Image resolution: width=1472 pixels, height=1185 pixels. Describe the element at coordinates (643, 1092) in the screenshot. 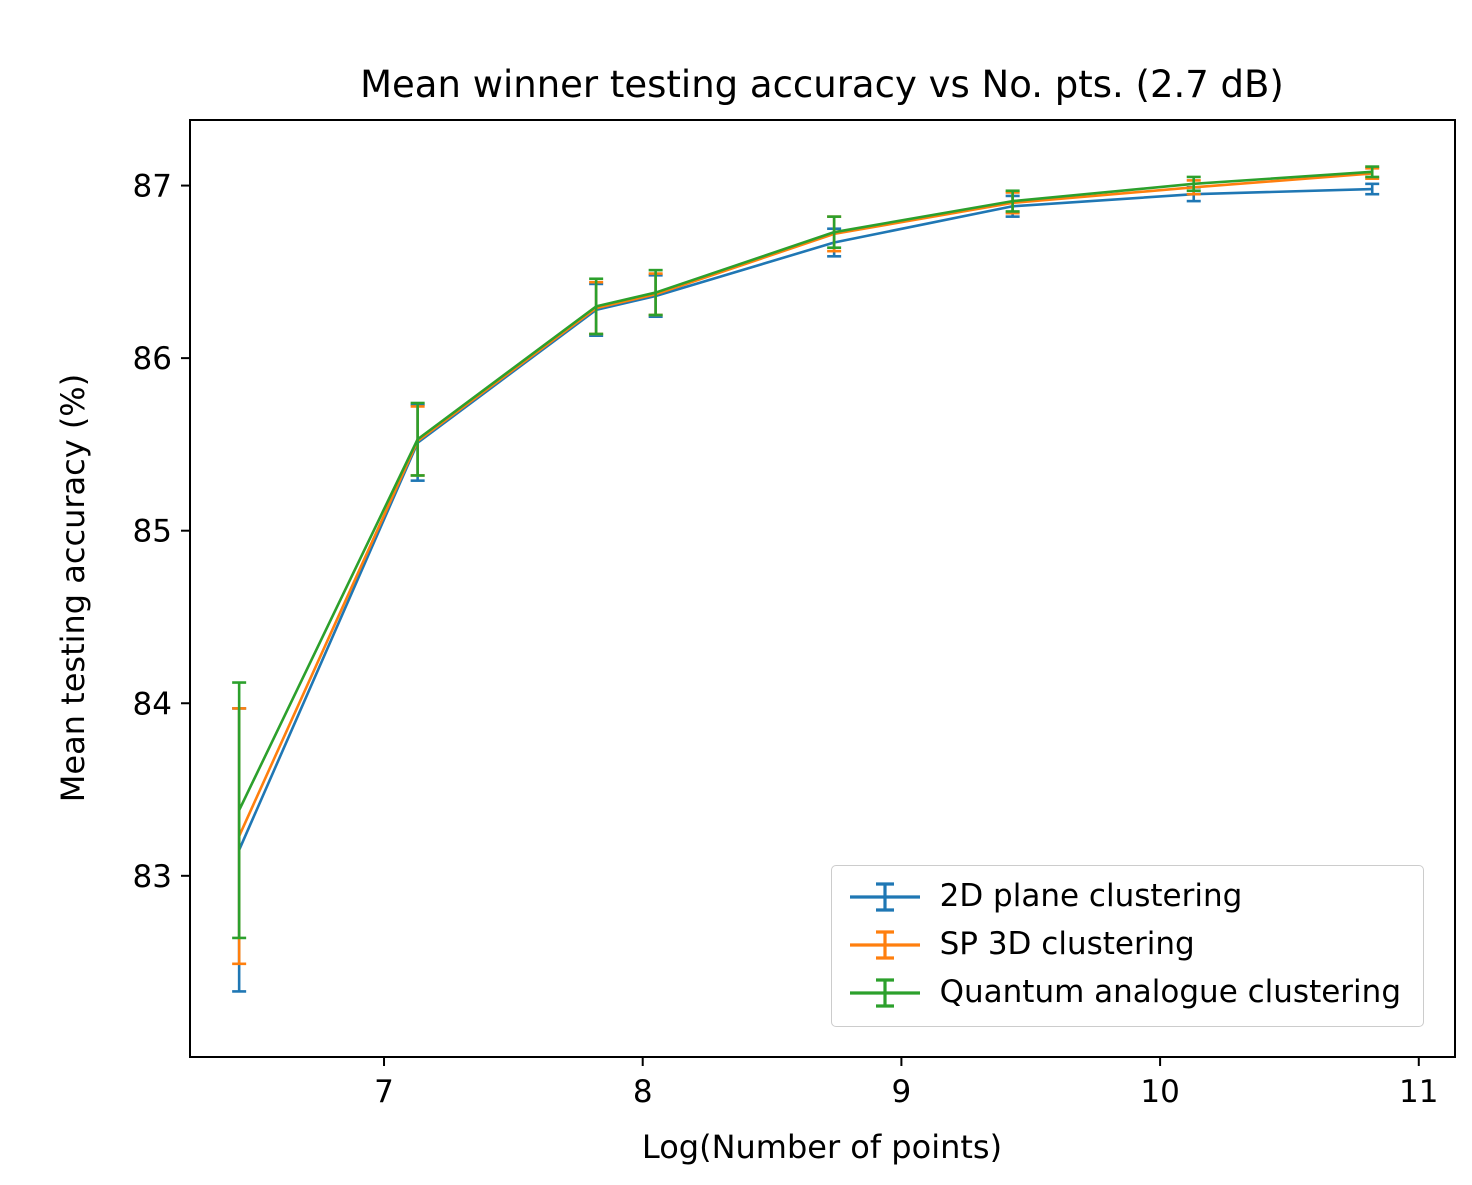

I see `x-tick-label: 8` at that location.